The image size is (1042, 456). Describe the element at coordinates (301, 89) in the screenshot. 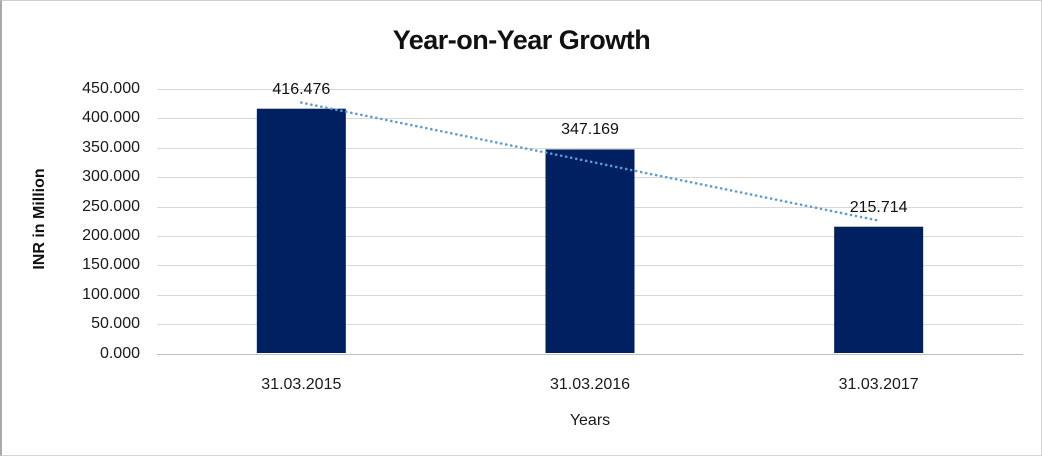

I see `data-label: 416.476` at that location.